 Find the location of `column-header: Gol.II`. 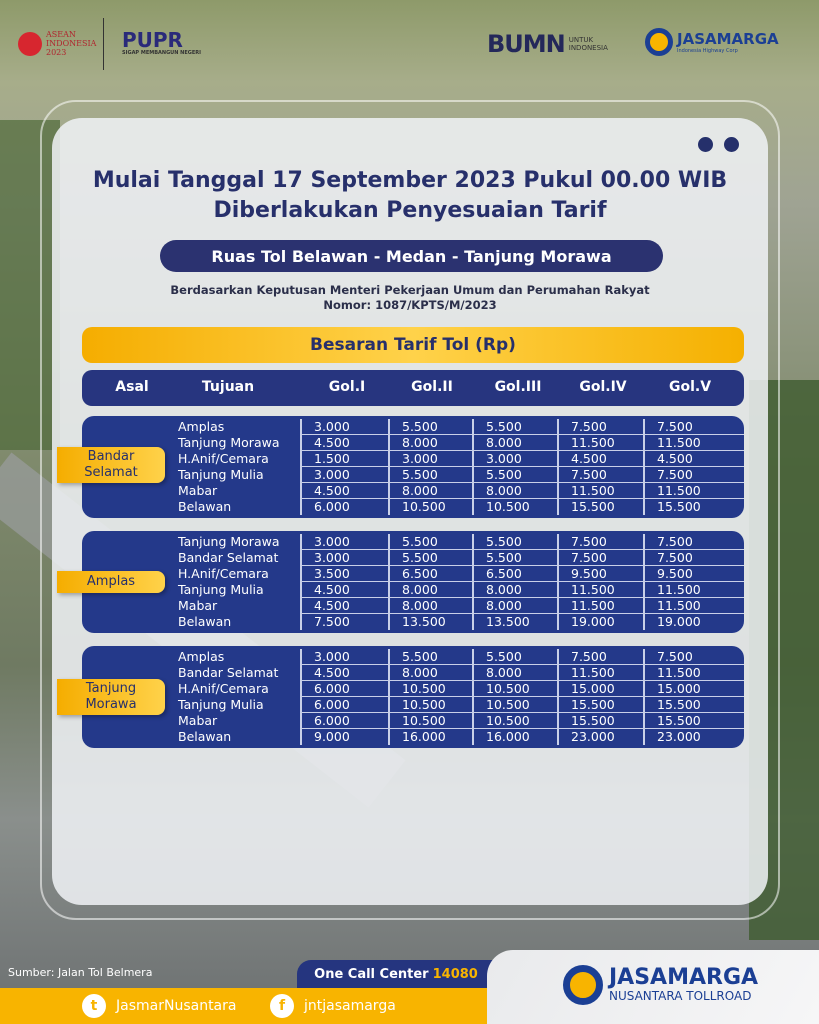

column-header: Gol.II is located at coordinates (432, 387).